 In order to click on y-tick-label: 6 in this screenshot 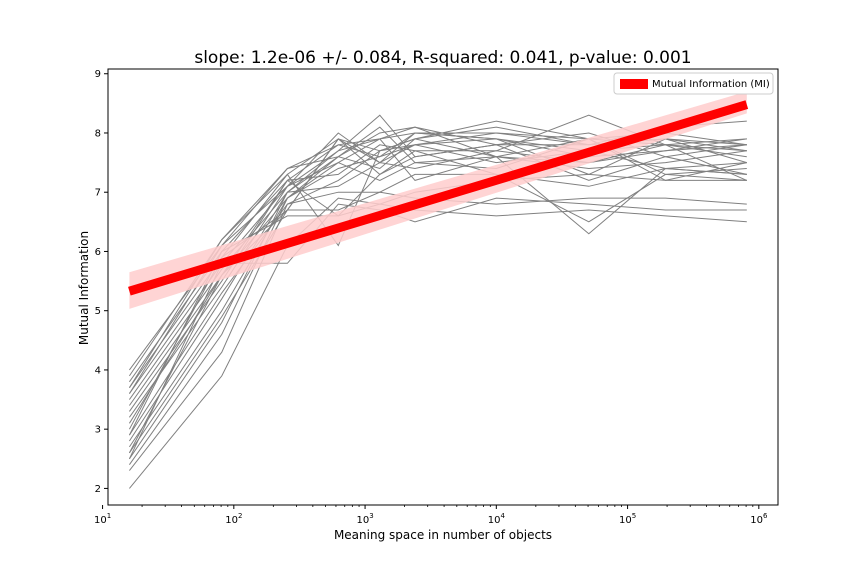, I will do `click(98, 252)`.